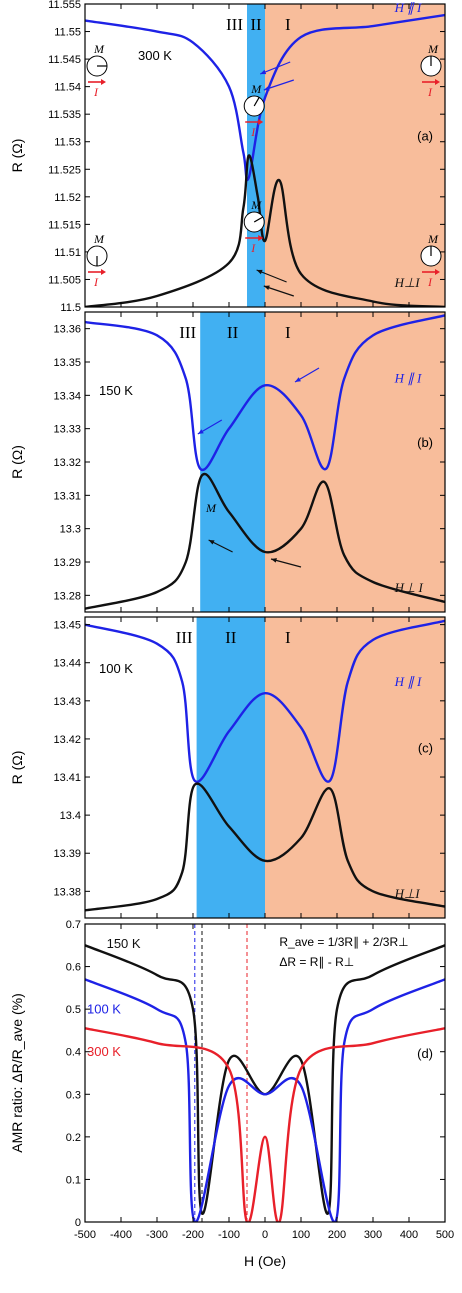 The height and width of the screenshot is (1293, 462). Describe the element at coordinates (116, 668) in the screenshot. I see `temperature-label: 100 K` at that location.